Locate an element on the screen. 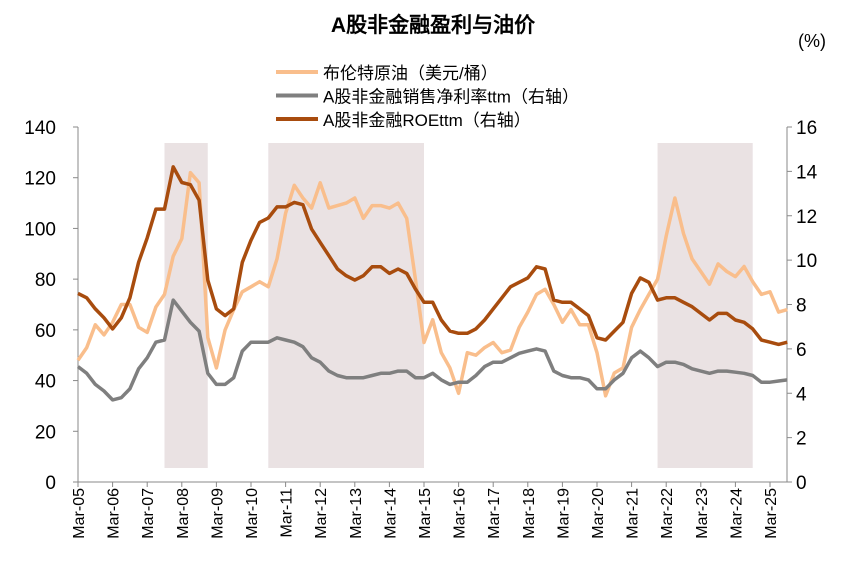 This screenshot has height=573, width=860. x-tick-label: Mar-13 is located at coordinates (356, 513).